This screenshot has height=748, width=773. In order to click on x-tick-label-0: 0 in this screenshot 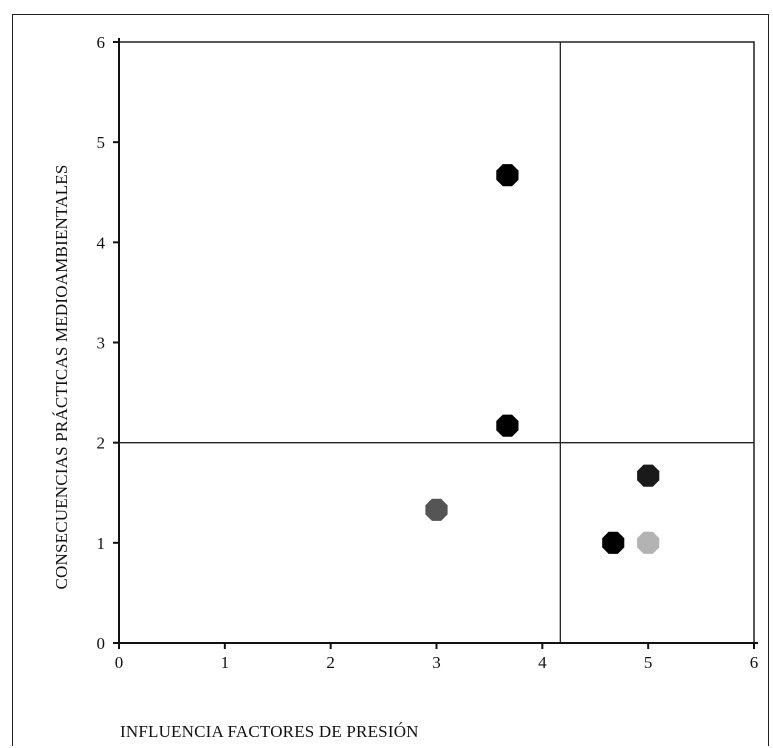, I will do `click(119, 662)`.